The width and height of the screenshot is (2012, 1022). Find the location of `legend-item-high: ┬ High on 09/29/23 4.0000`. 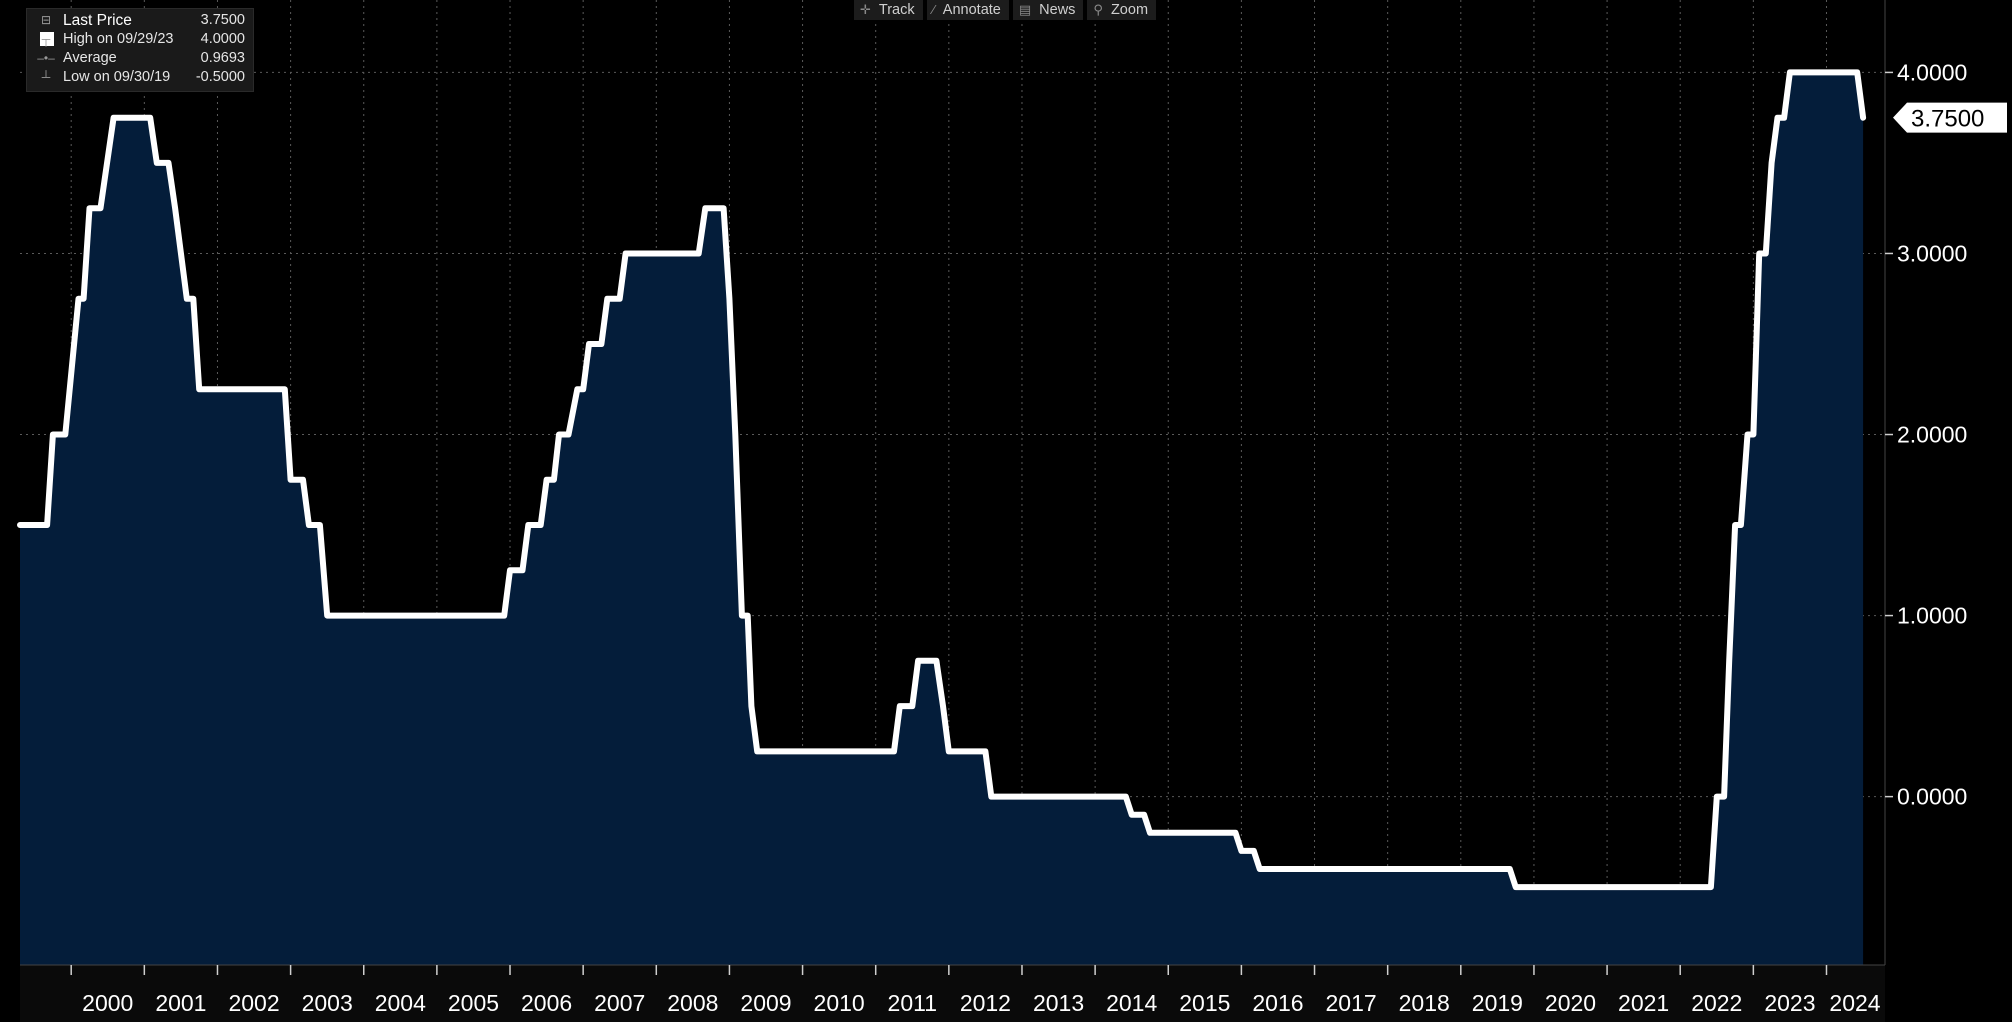

legend-item-high: ┬ High on 09/29/23 4.0000 is located at coordinates (140, 39).